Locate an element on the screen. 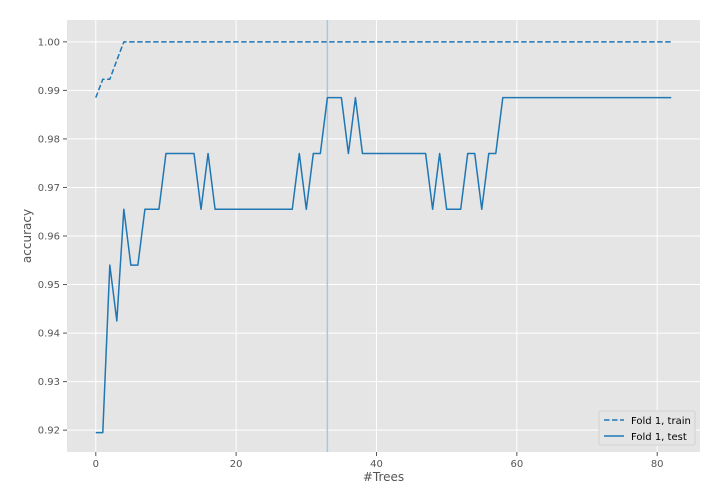  y-tick-label: 0.98 is located at coordinates (49, 139).